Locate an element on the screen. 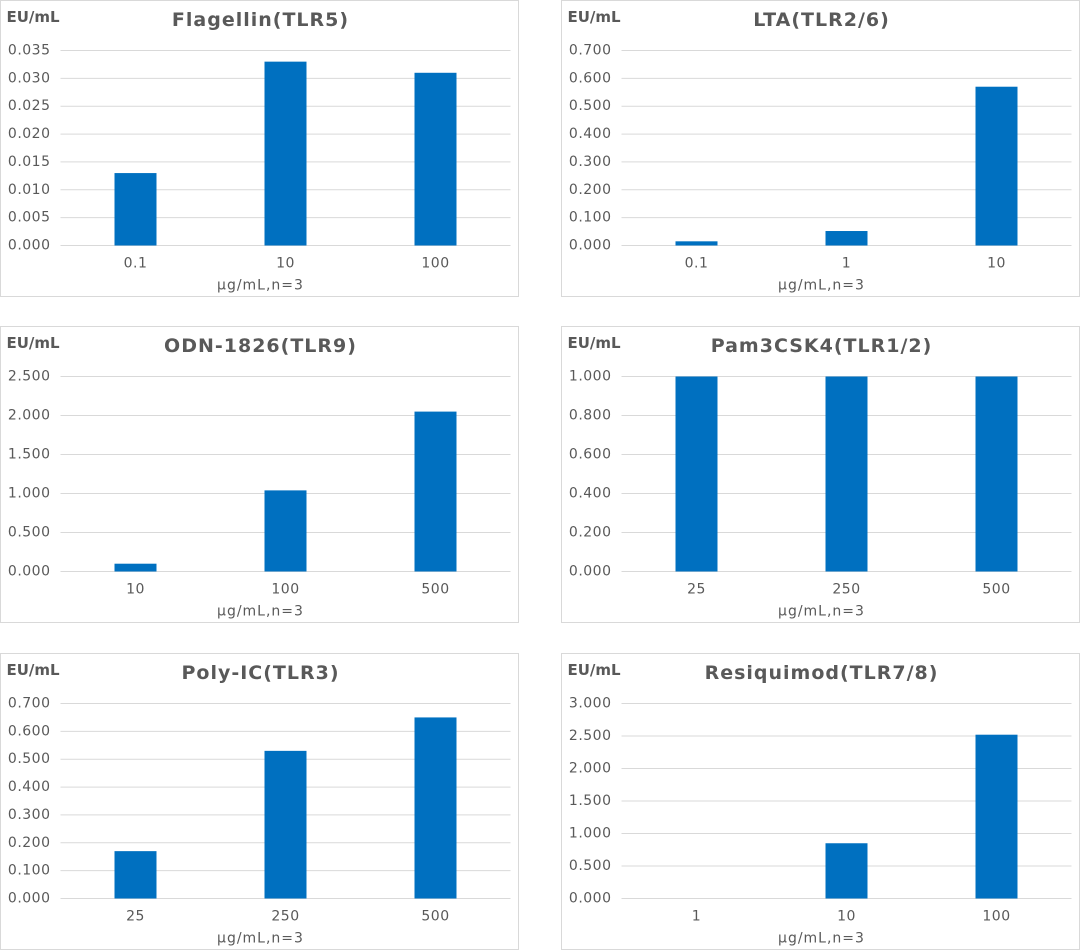  chart-title: Pam3CSK4(TLR1/2) is located at coordinates (822, 346).